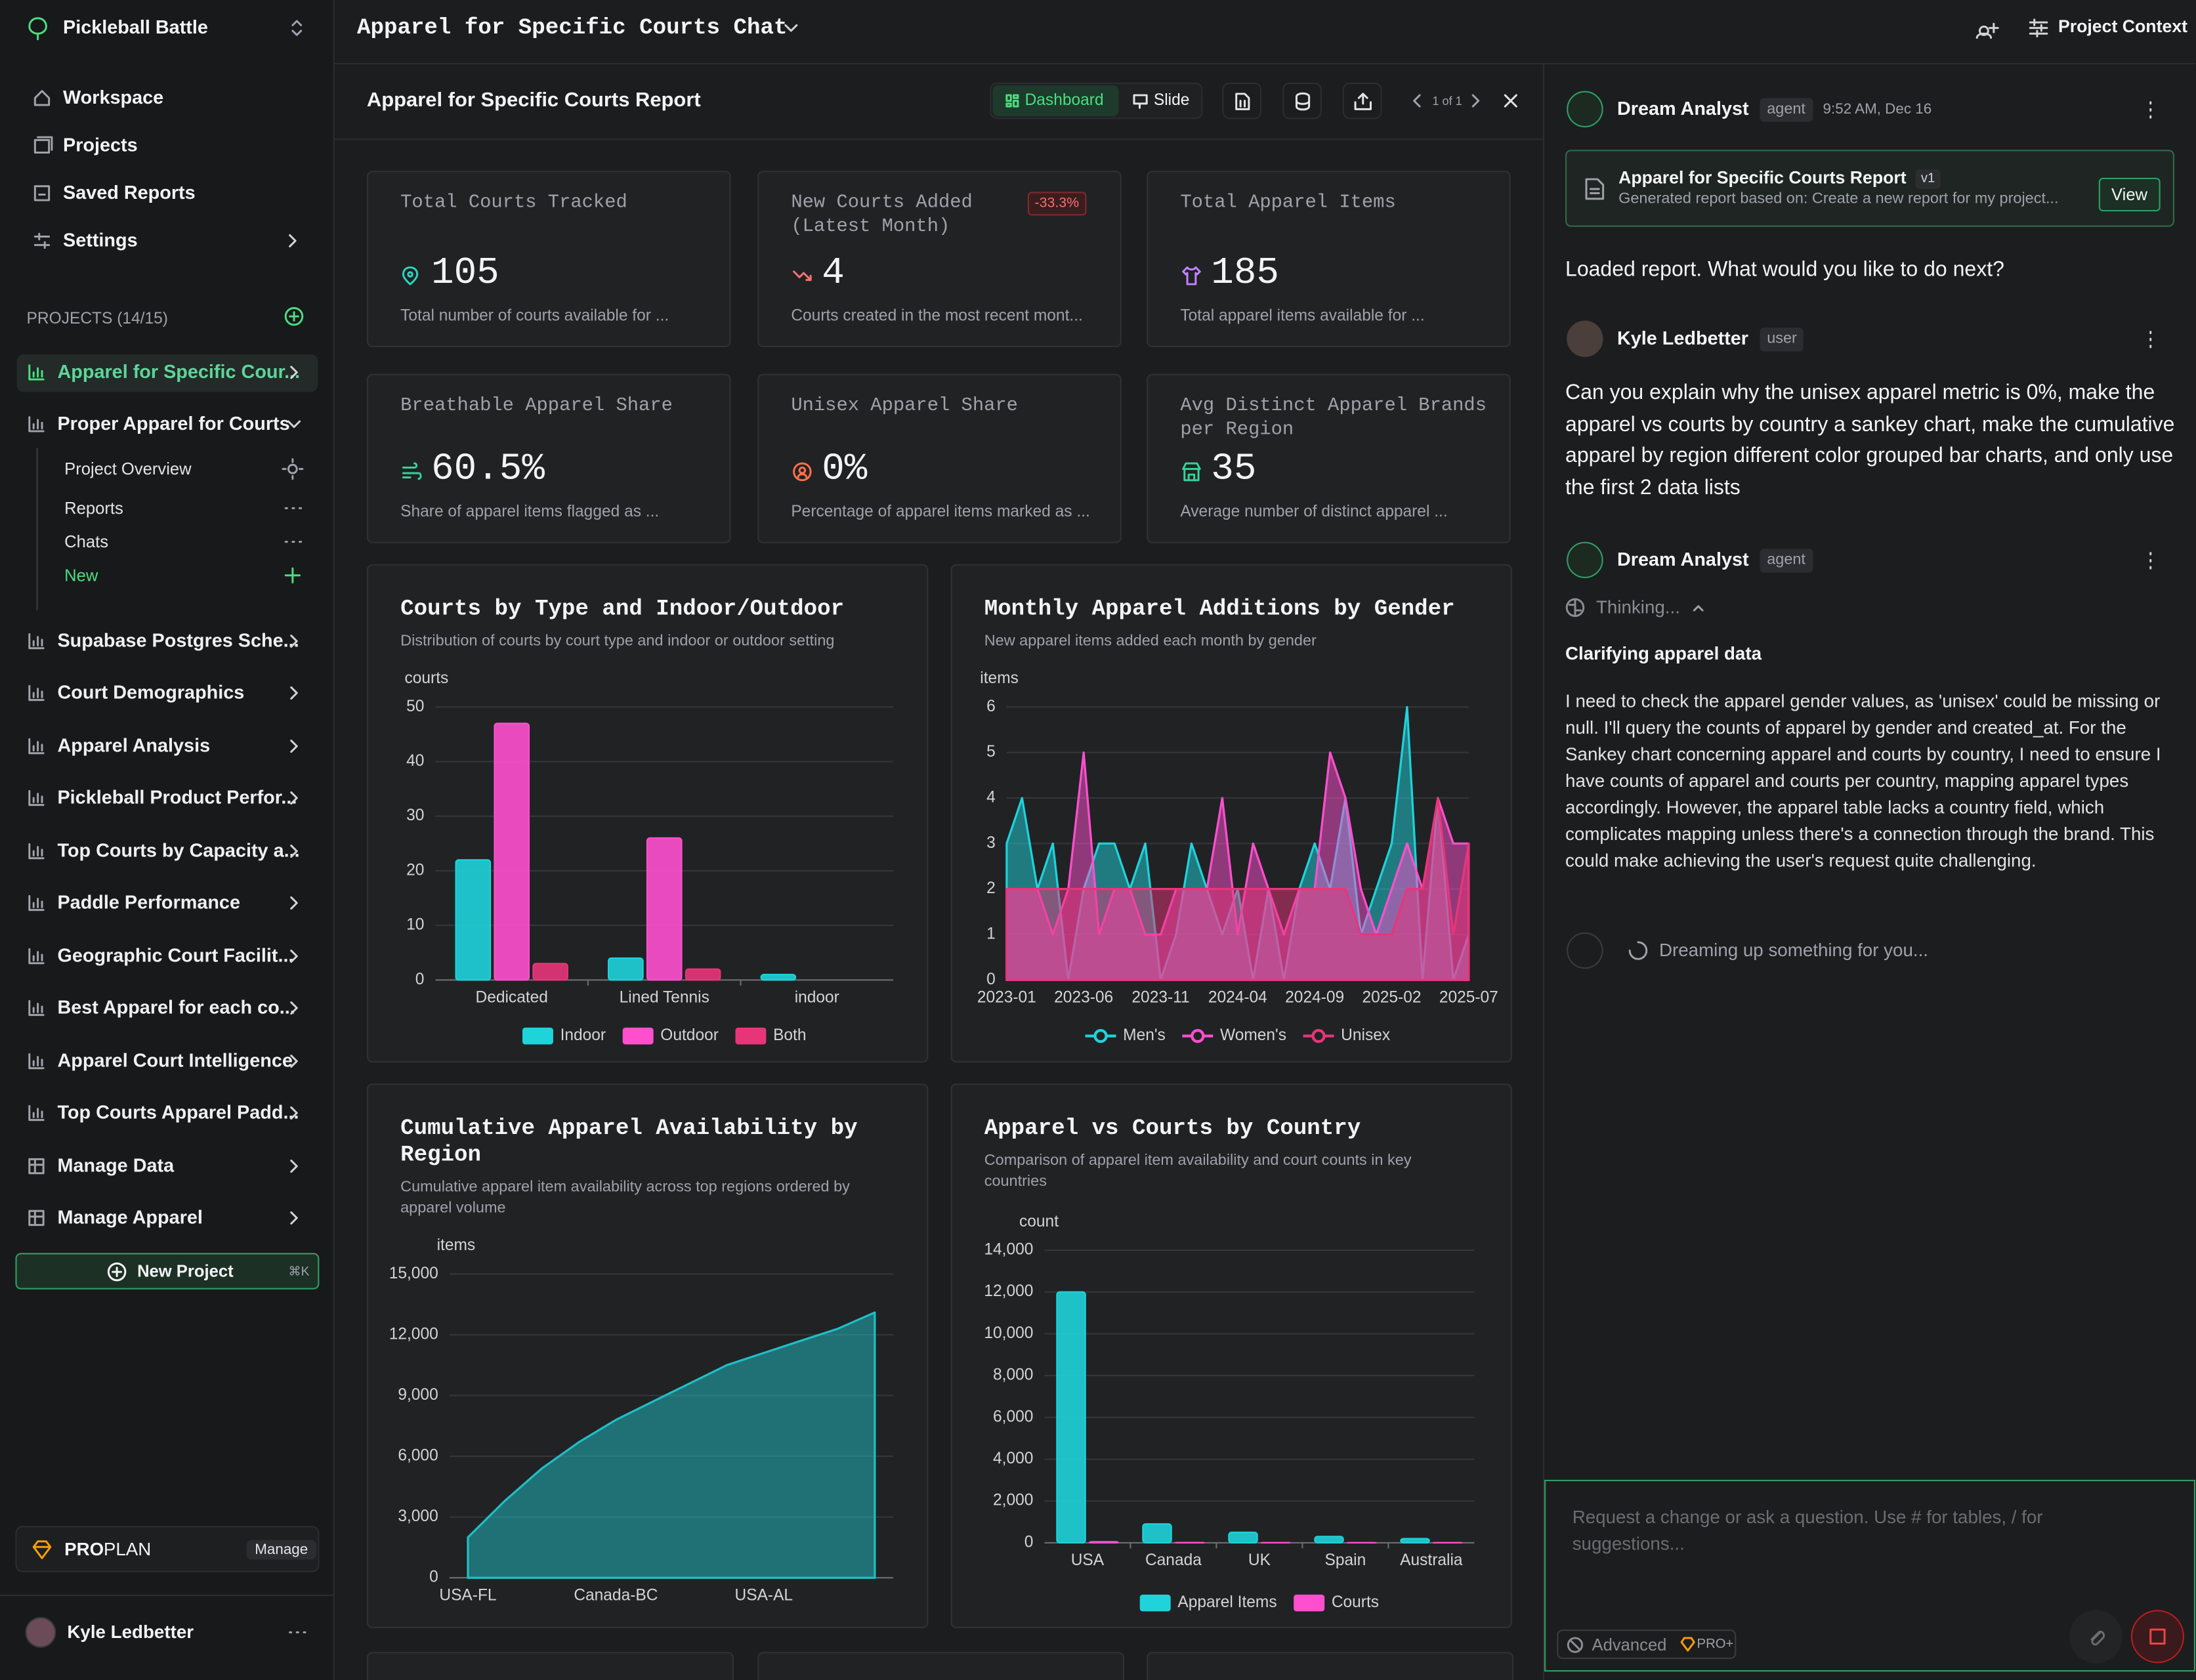 Image resolution: width=2196 pixels, height=1680 pixels. I want to click on message-author: Kyle Ledbetter, so click(1682, 337).